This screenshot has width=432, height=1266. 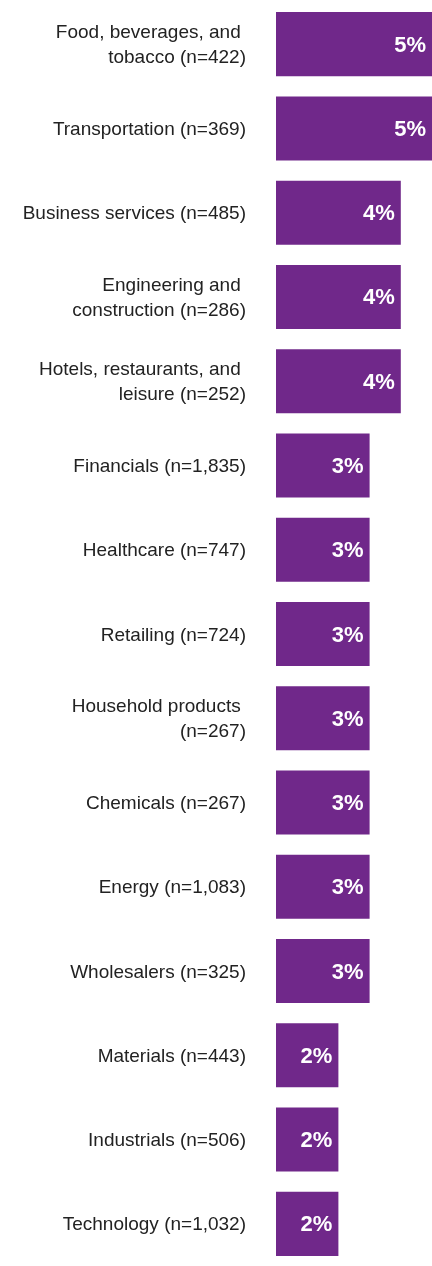 I want to click on y-tick-label: Engineering and construction (n=286), so click(x=159, y=296).